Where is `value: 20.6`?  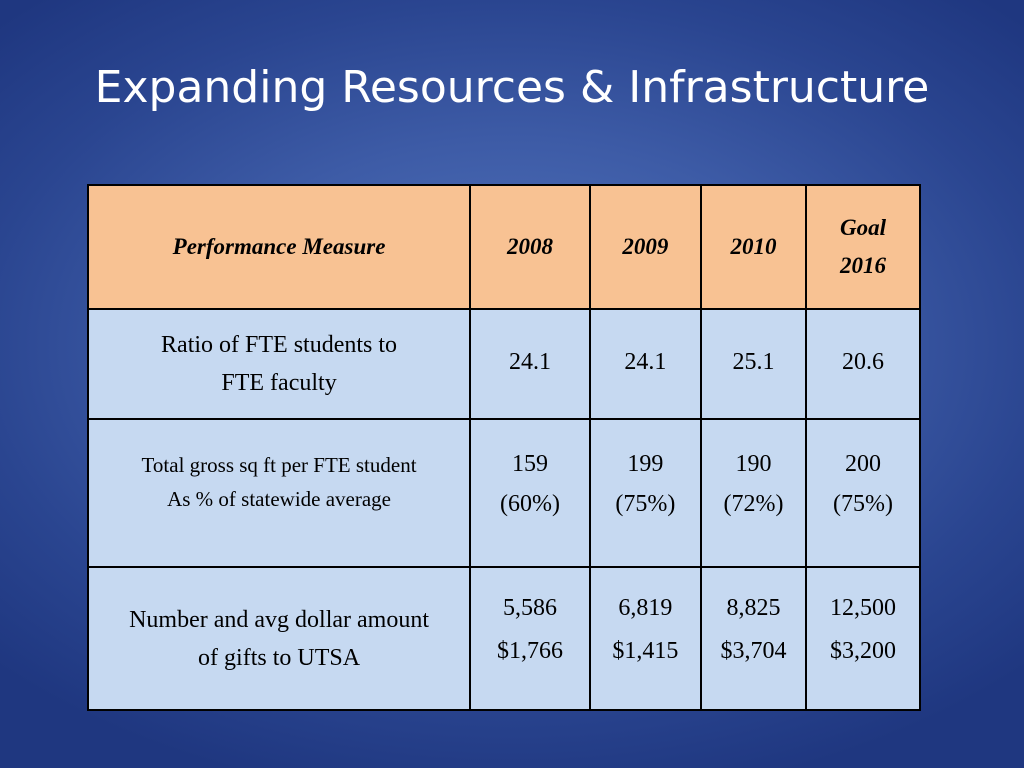
value: 20.6 is located at coordinates (863, 362).